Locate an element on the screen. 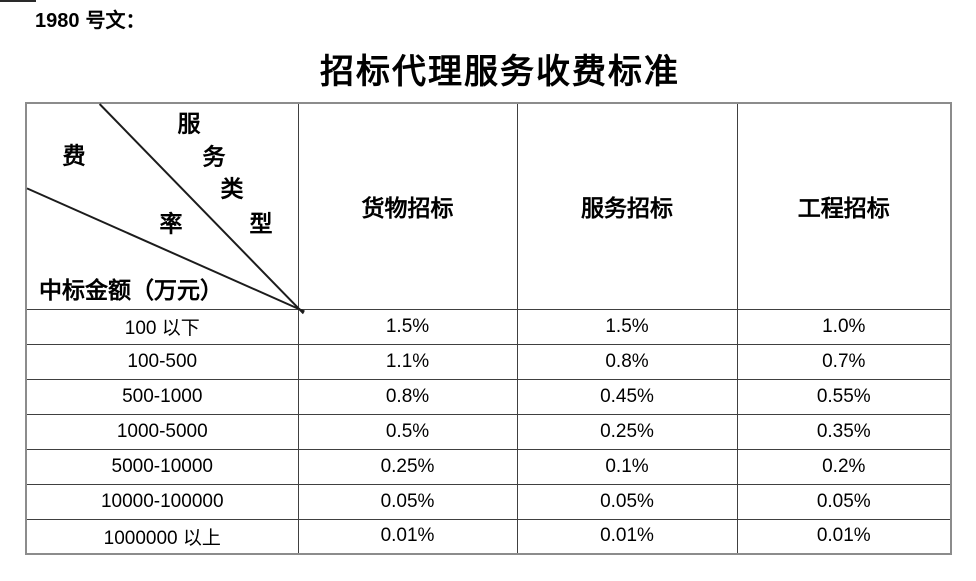  amount-range-cell: 10000-100000 is located at coordinates (162, 501).